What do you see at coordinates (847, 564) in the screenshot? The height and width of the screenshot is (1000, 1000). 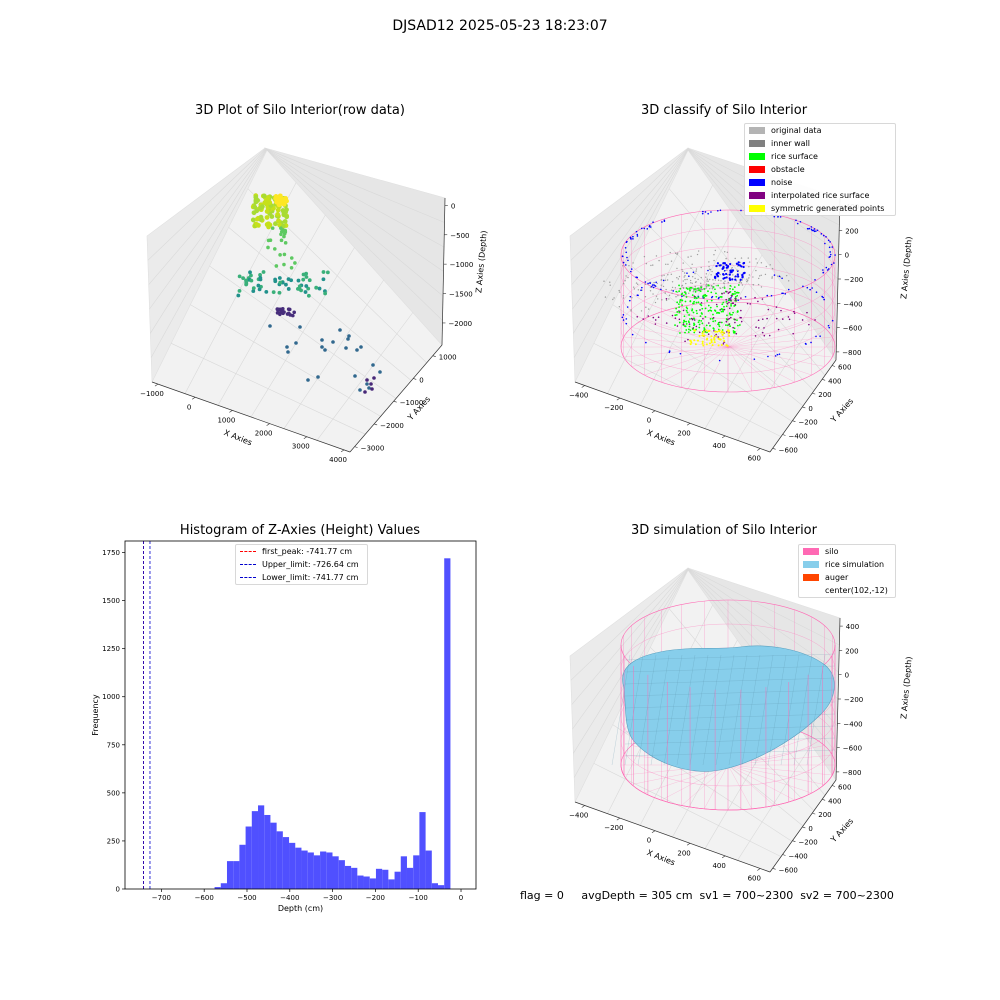 I see `legend-item: rice simulation` at bounding box center [847, 564].